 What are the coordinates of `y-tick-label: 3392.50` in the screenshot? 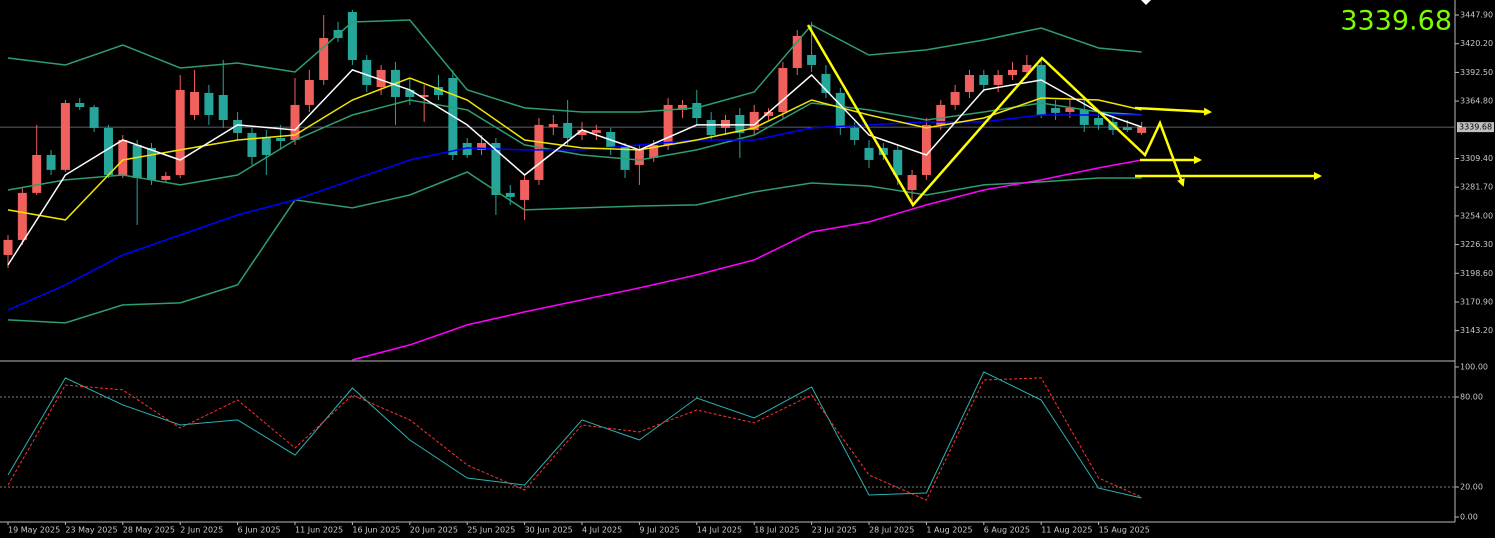 It's located at (1476, 72).